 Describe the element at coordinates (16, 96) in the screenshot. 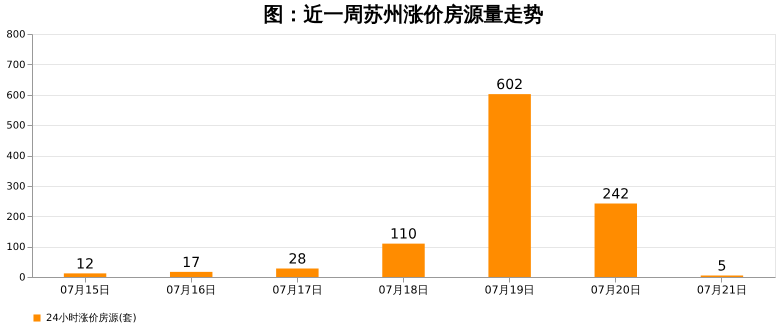

I see `y-tick-label: 600` at that location.